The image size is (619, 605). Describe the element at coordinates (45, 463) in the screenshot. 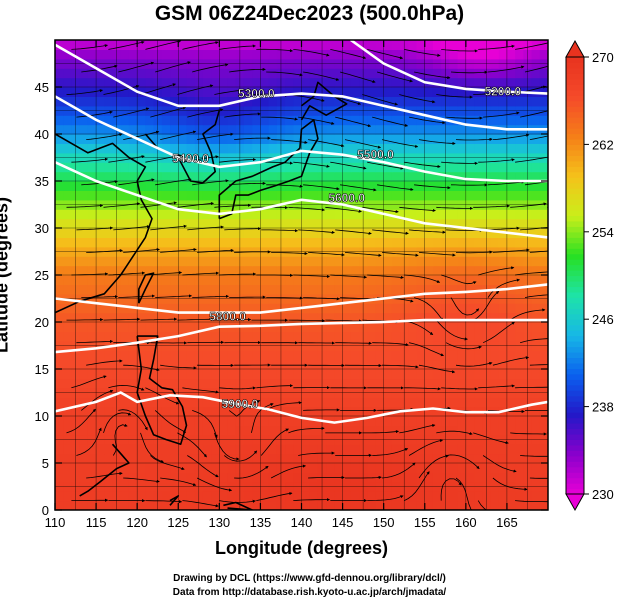

I see `y-tick-label: 5` at that location.